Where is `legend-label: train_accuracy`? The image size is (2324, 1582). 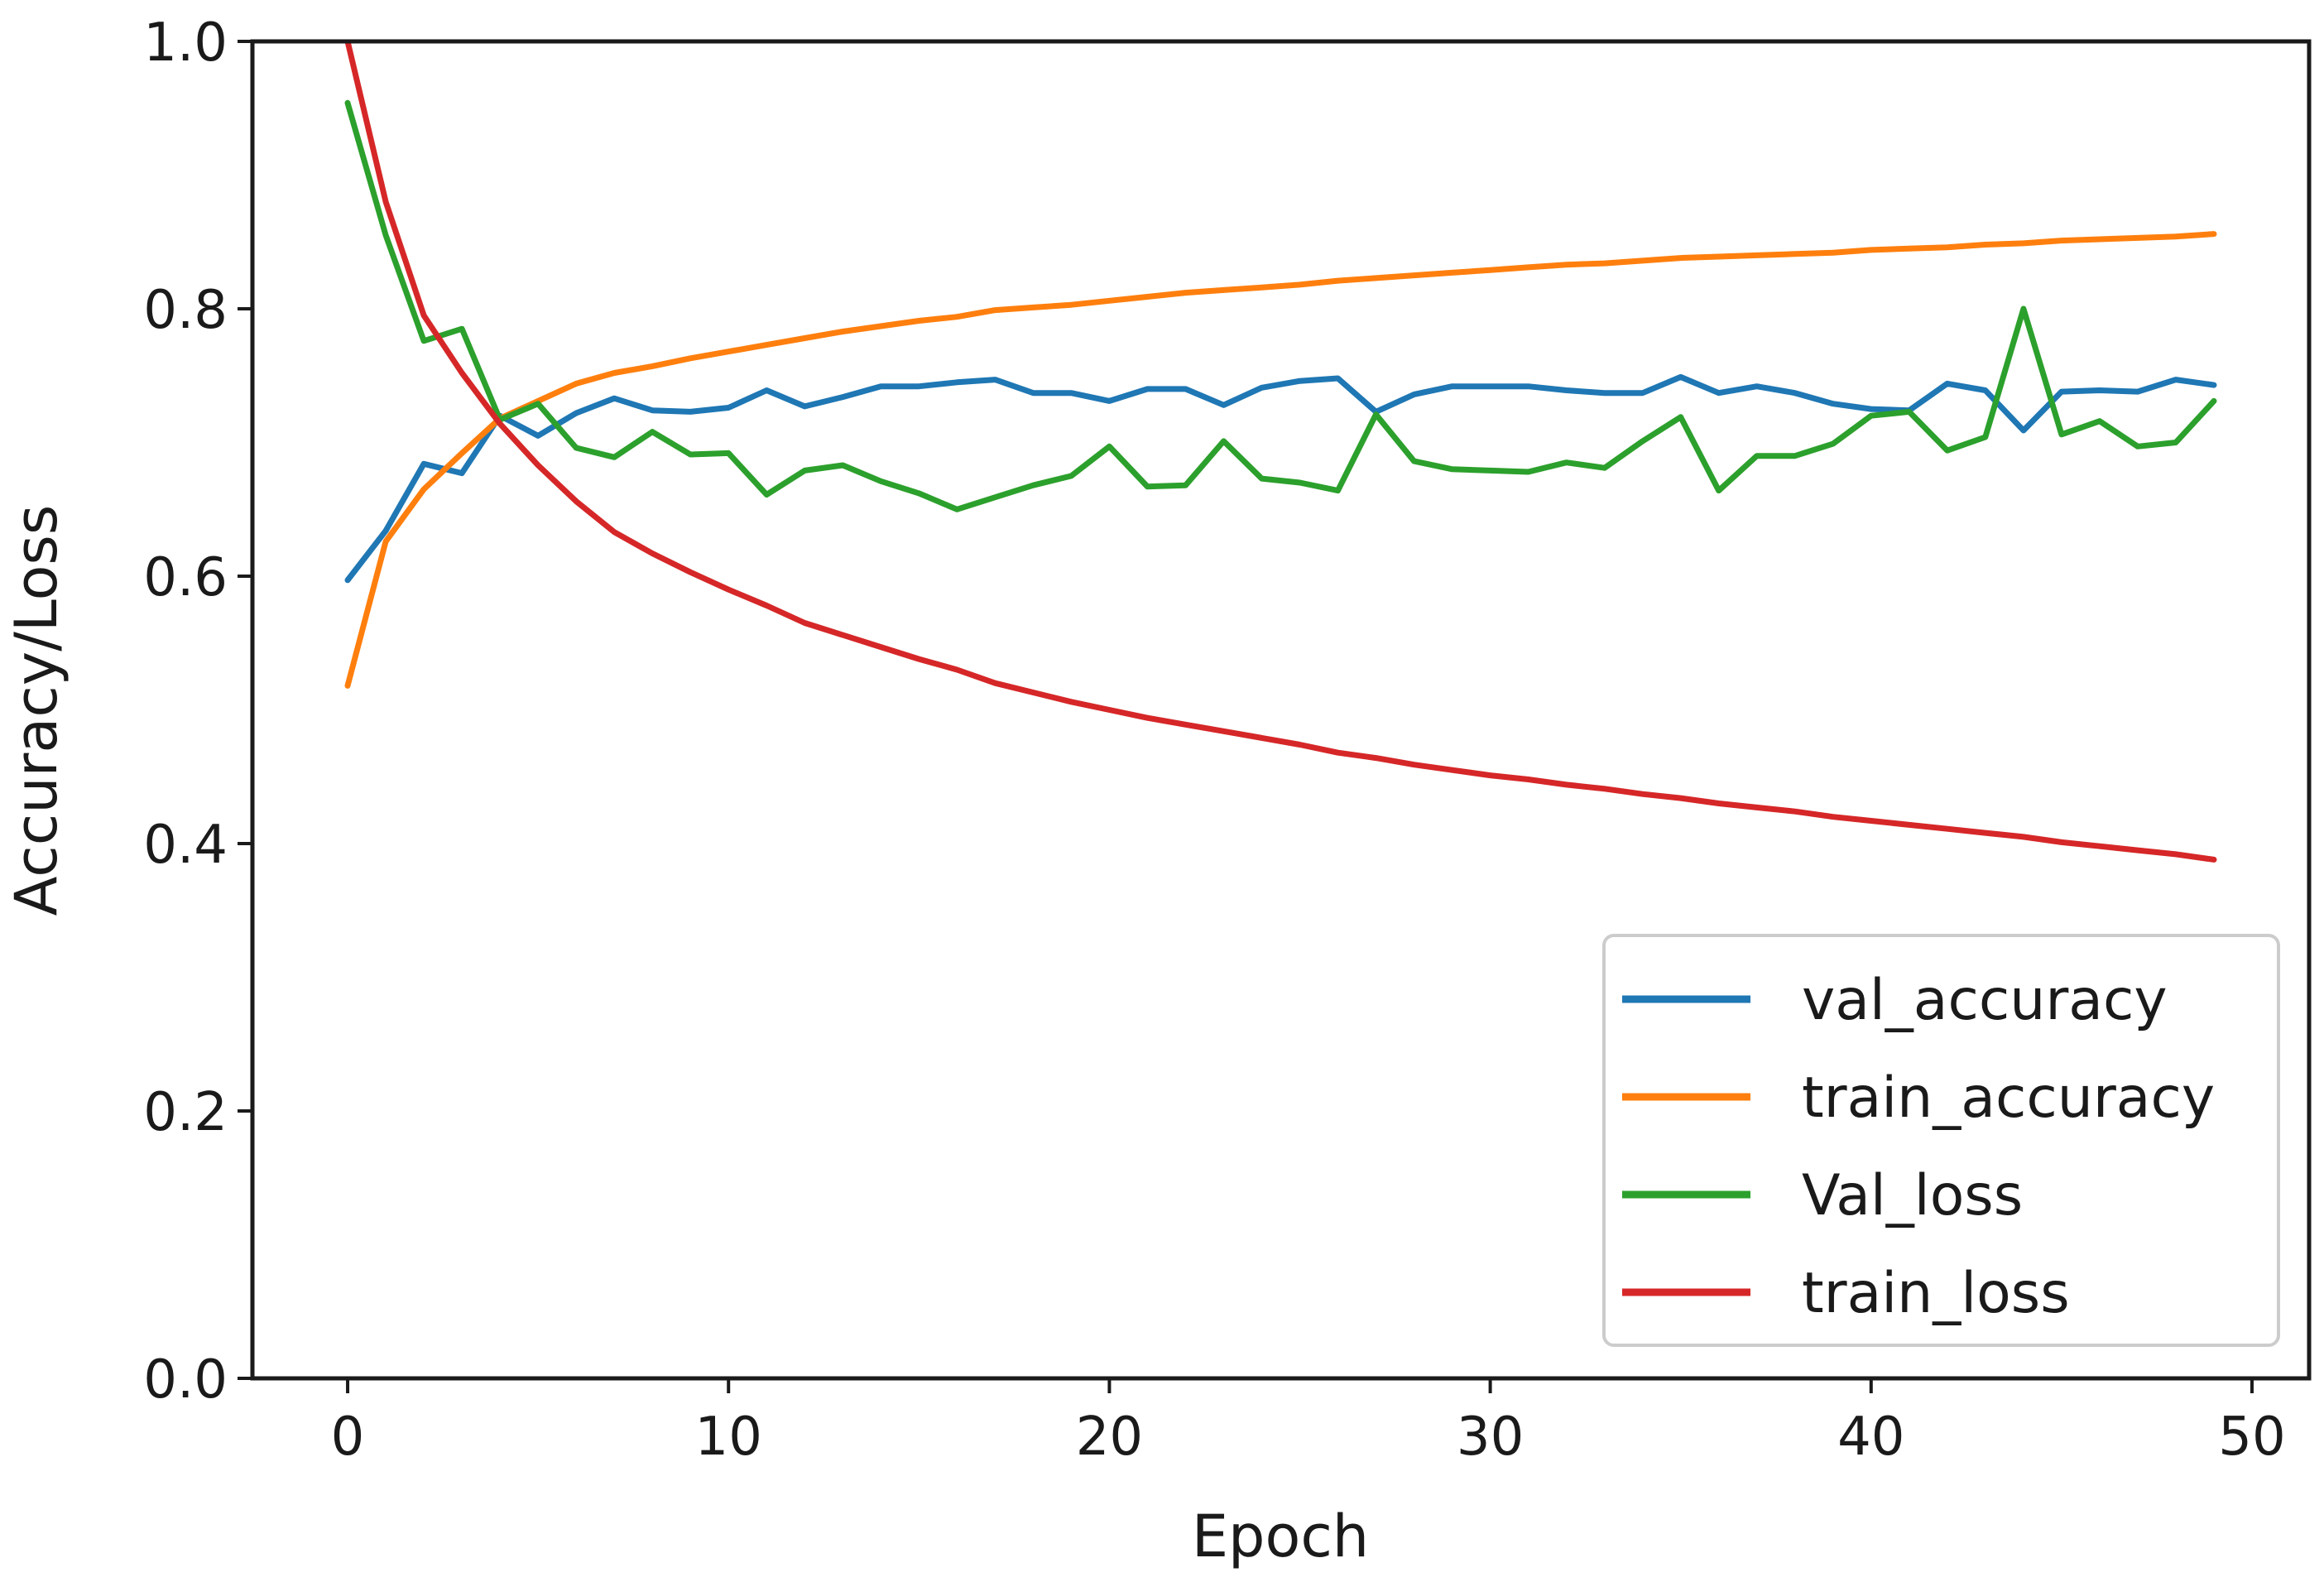
legend-label: train_accuracy is located at coordinates (2008, 1098).